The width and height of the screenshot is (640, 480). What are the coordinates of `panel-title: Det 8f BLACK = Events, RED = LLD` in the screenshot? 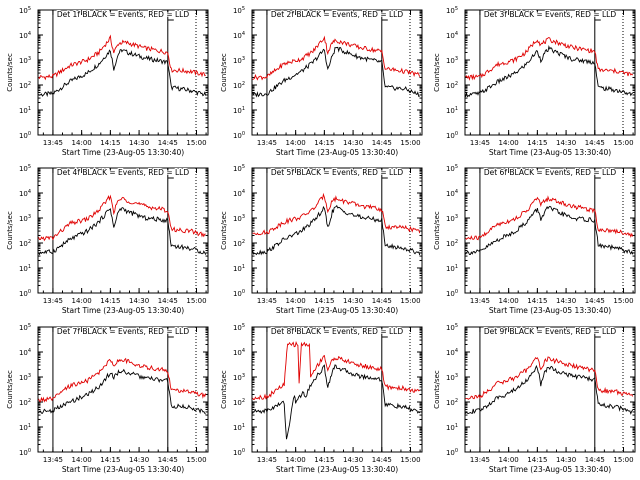 It's located at (337, 331).